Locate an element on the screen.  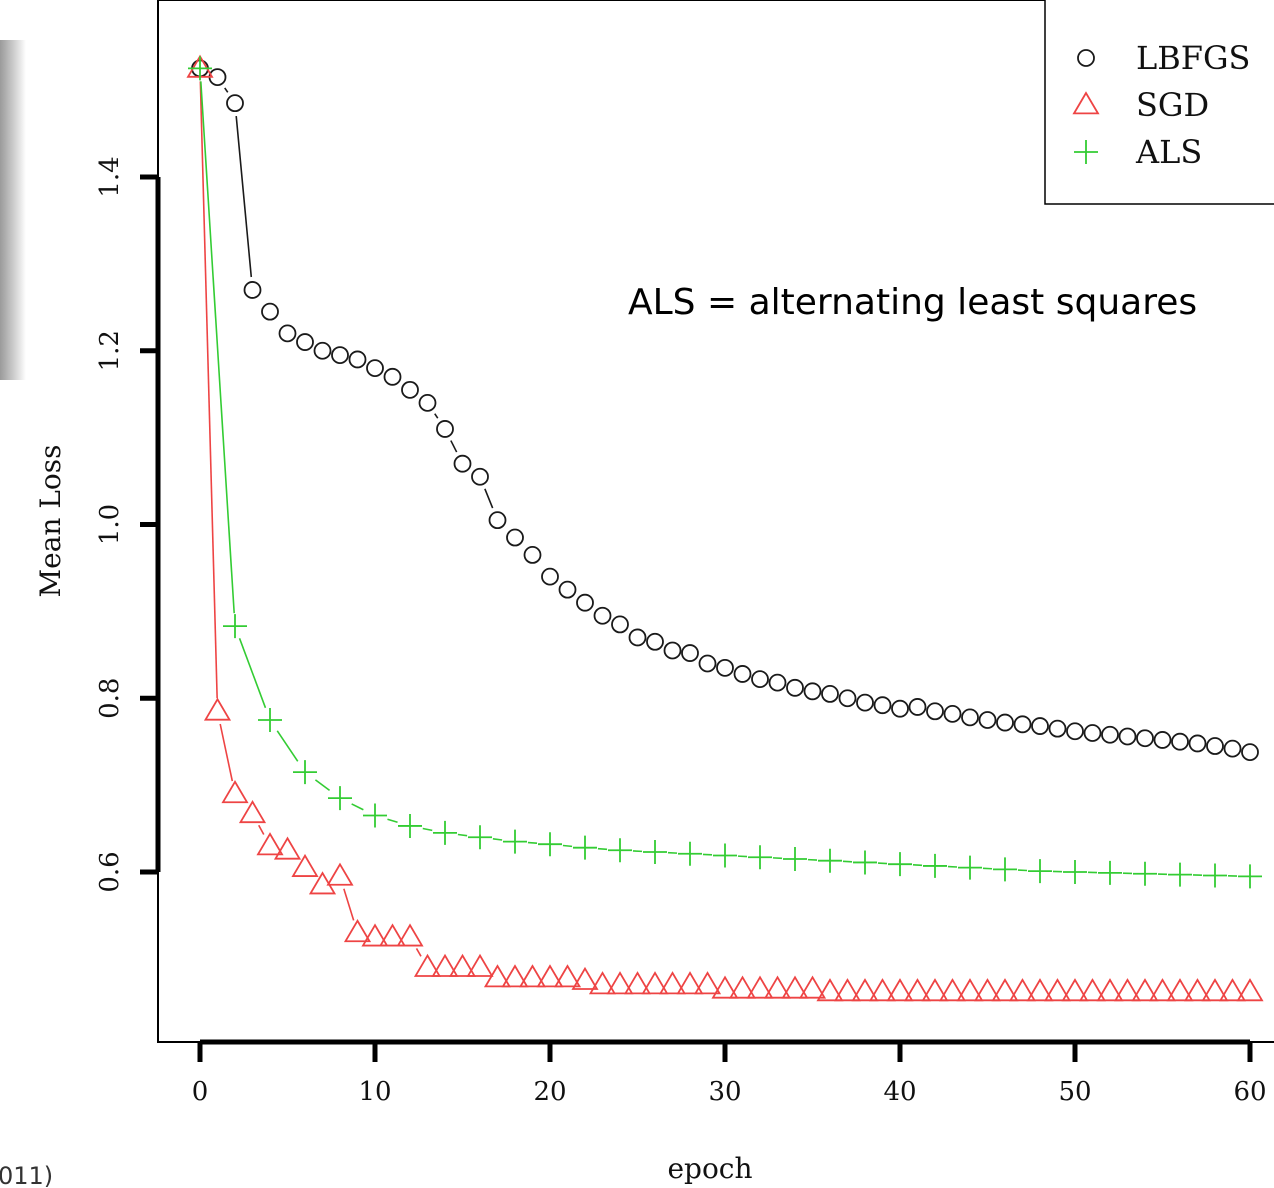
x-tick-label: 60 is located at coordinates (1249, 1092).